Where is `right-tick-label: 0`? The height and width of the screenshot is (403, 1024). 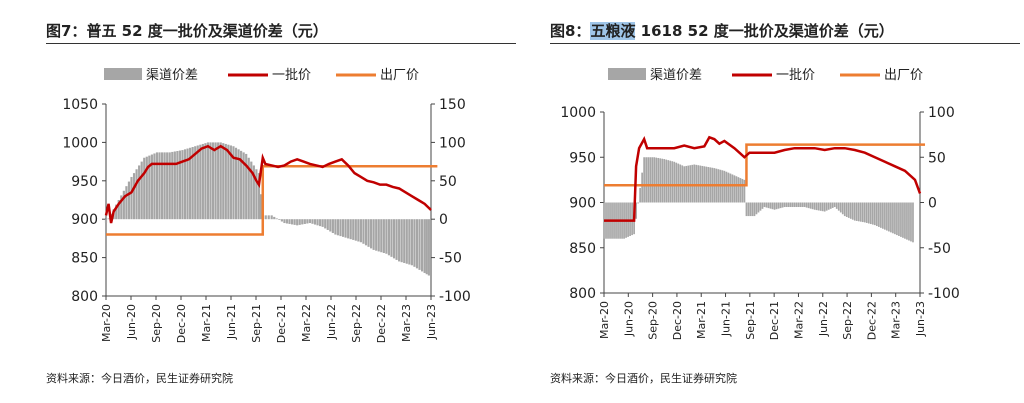 right-tick-label: 0 is located at coordinates (443, 220).